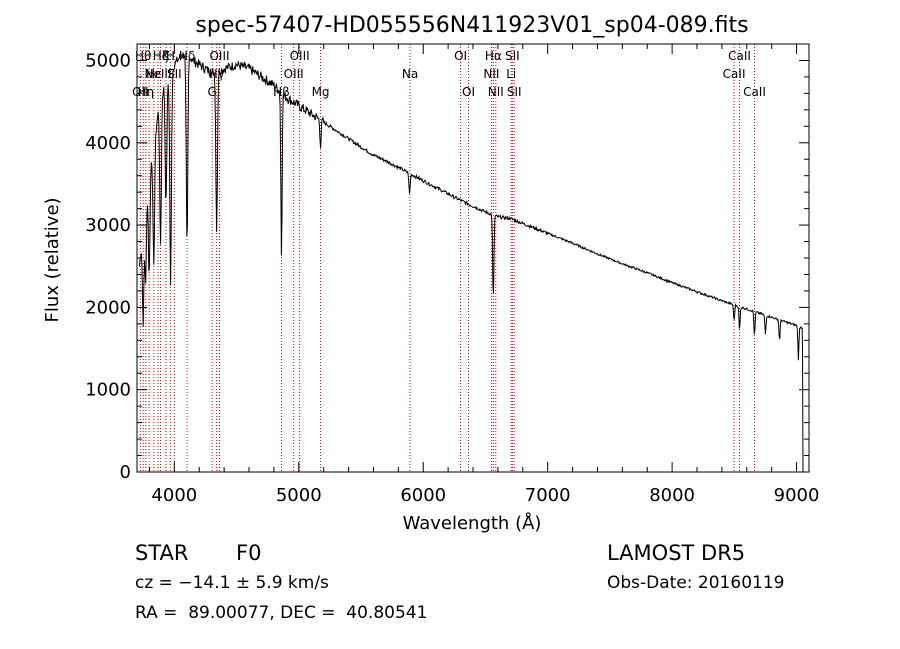  I want to click on reference-line-label: NeIII, so click(158, 74).